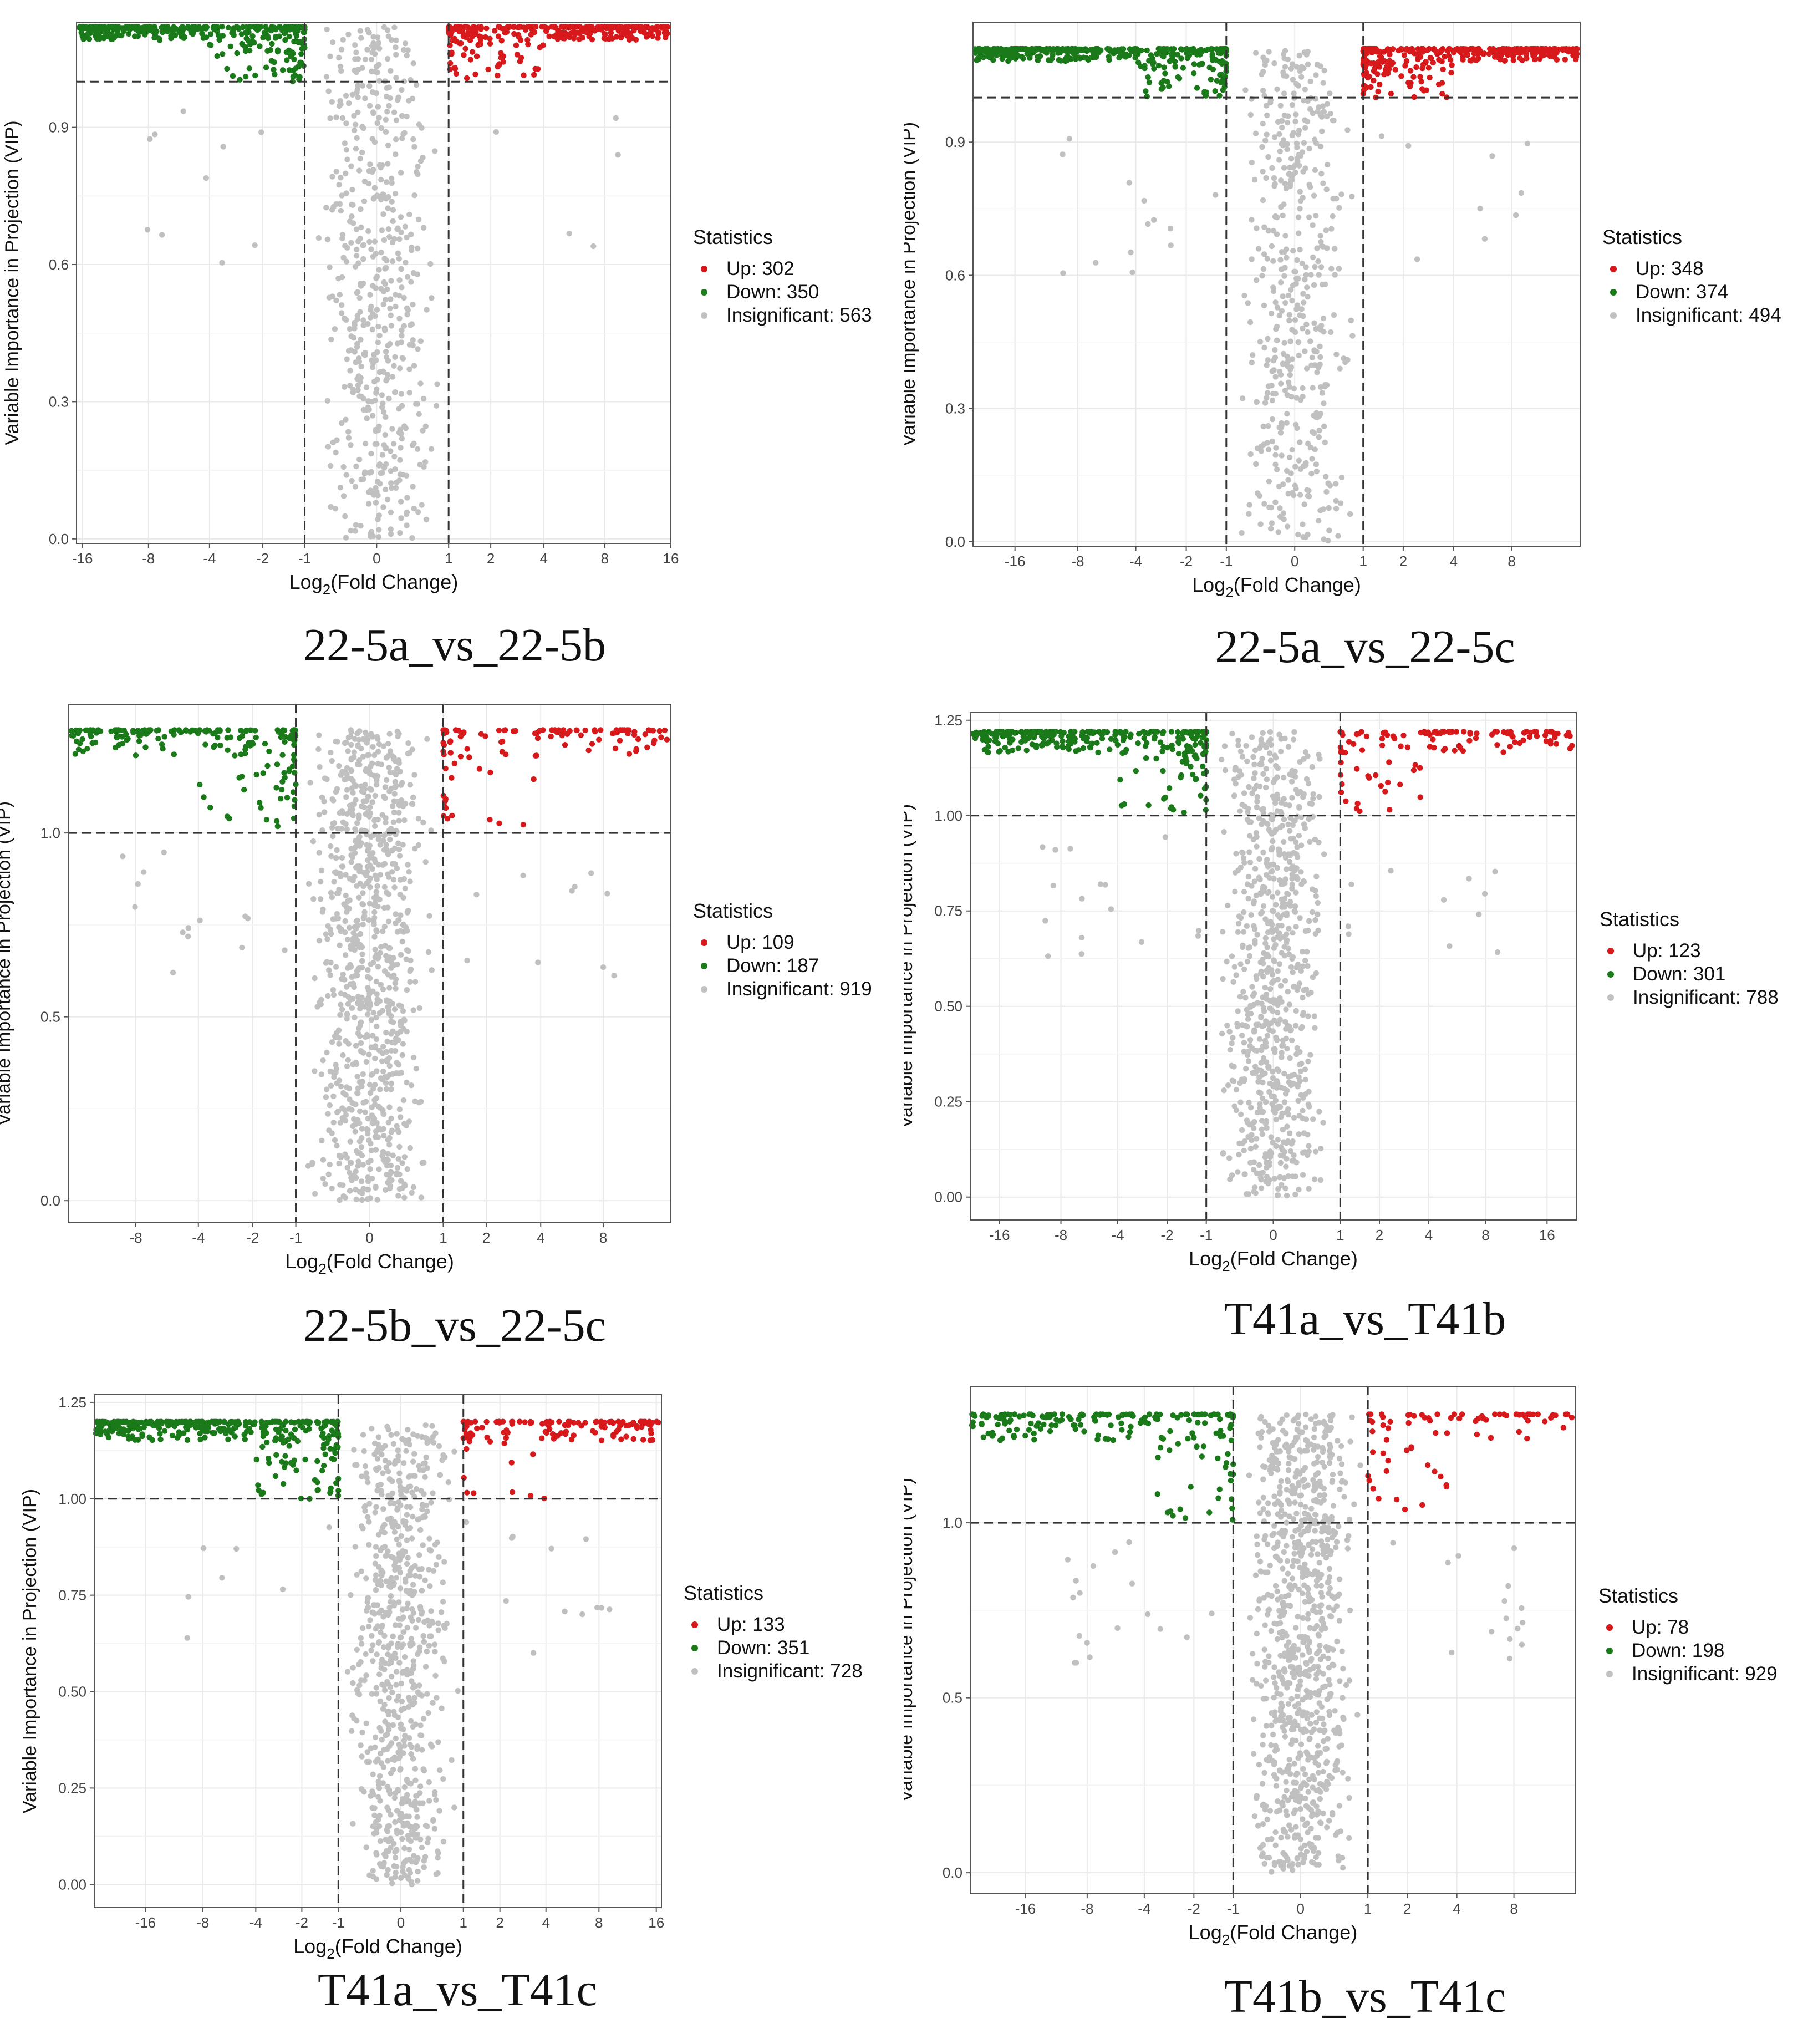  I want to click on legend-key-insignificant, so click(1613, 315).